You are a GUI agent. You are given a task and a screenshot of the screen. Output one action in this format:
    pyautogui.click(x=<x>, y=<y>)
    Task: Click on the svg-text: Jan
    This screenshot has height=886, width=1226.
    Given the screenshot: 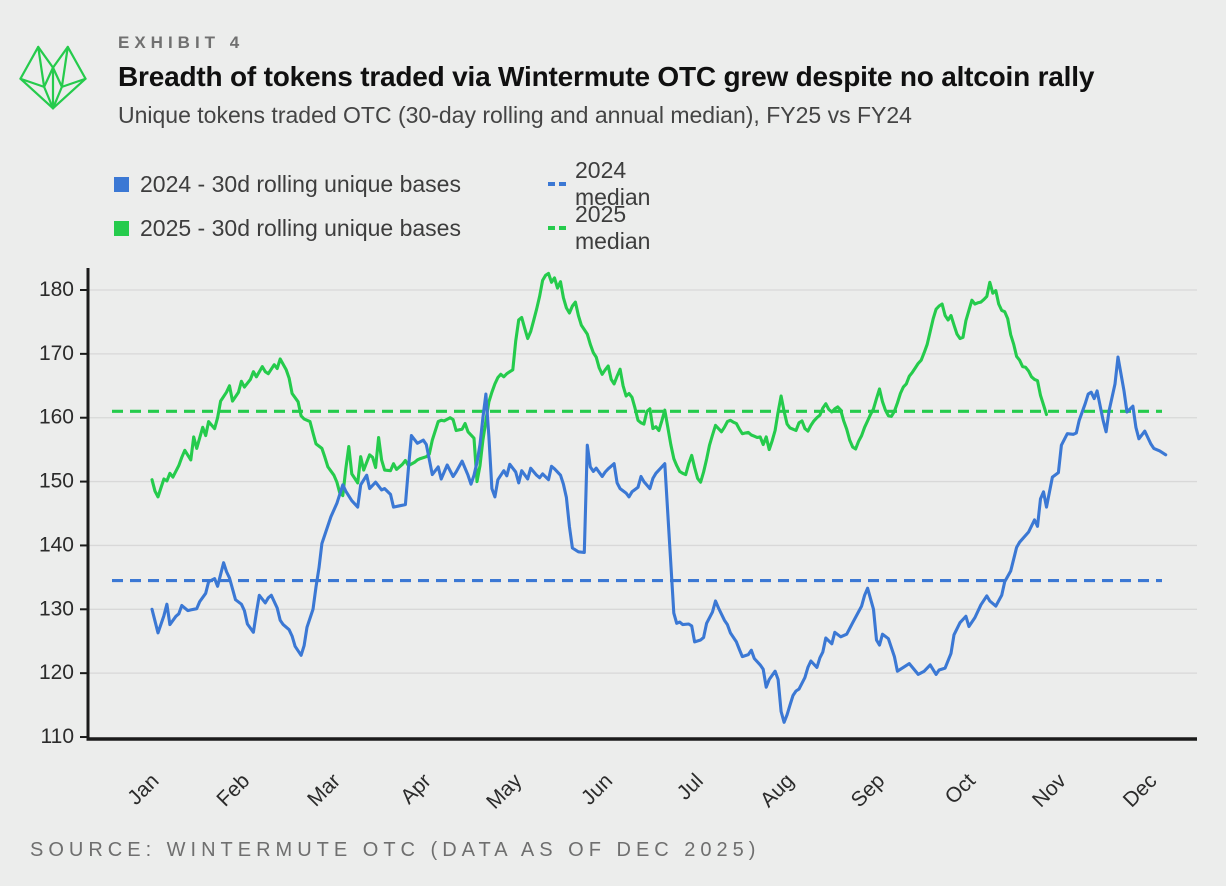 What is the action you would take?
    pyautogui.click(x=143, y=789)
    